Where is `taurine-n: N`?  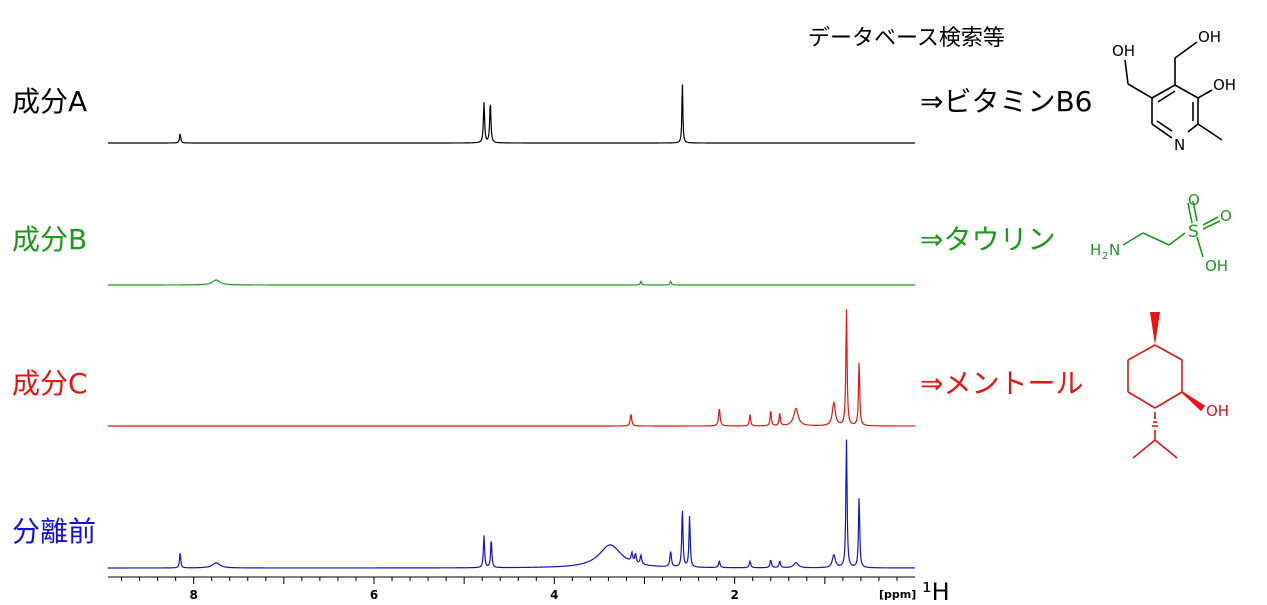 taurine-n: N is located at coordinates (1114, 250).